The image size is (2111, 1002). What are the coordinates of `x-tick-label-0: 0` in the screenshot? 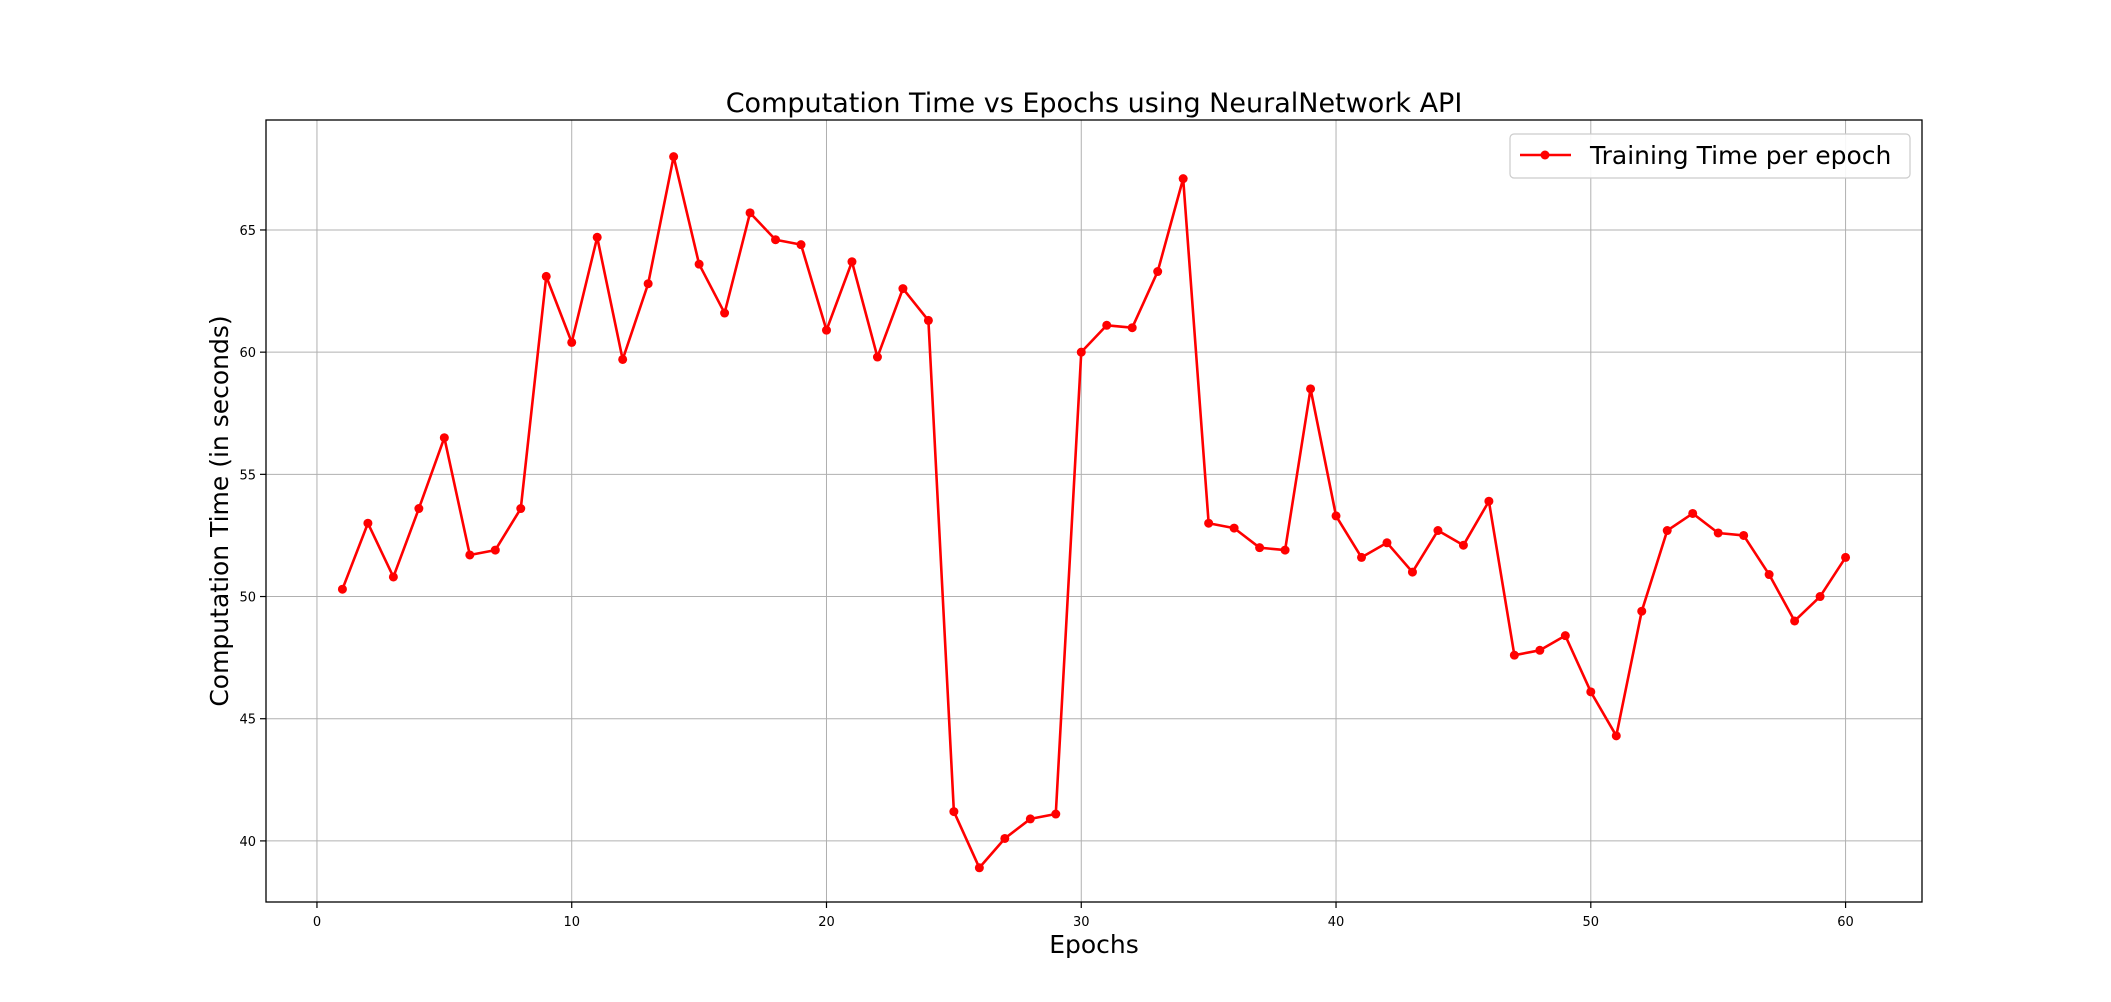 It's located at (317, 922).